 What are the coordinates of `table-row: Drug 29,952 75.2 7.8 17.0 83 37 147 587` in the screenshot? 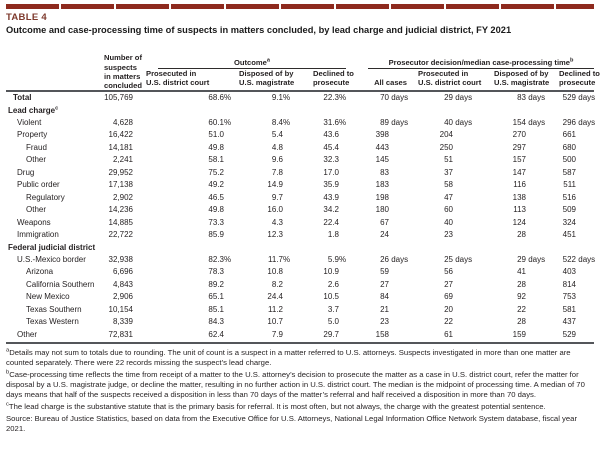 It's located at (300, 173).